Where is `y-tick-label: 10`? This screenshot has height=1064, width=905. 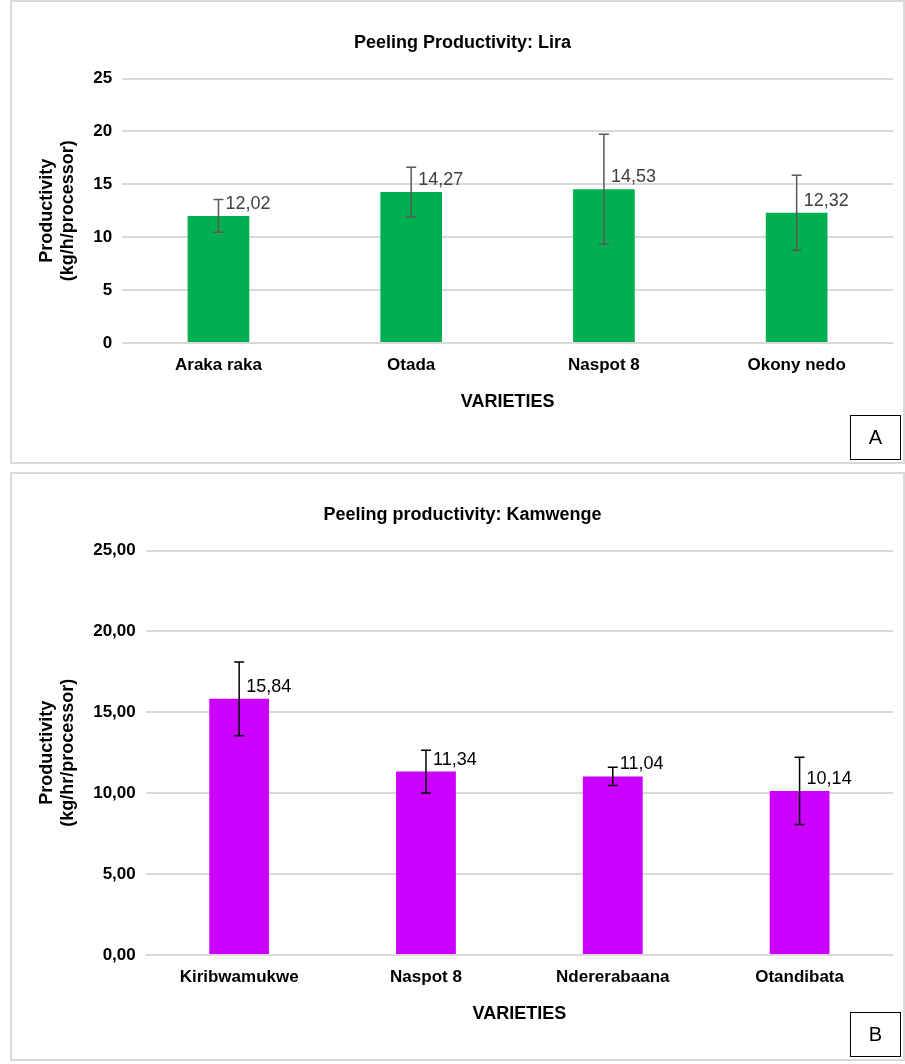 y-tick-label: 10 is located at coordinates (103, 236).